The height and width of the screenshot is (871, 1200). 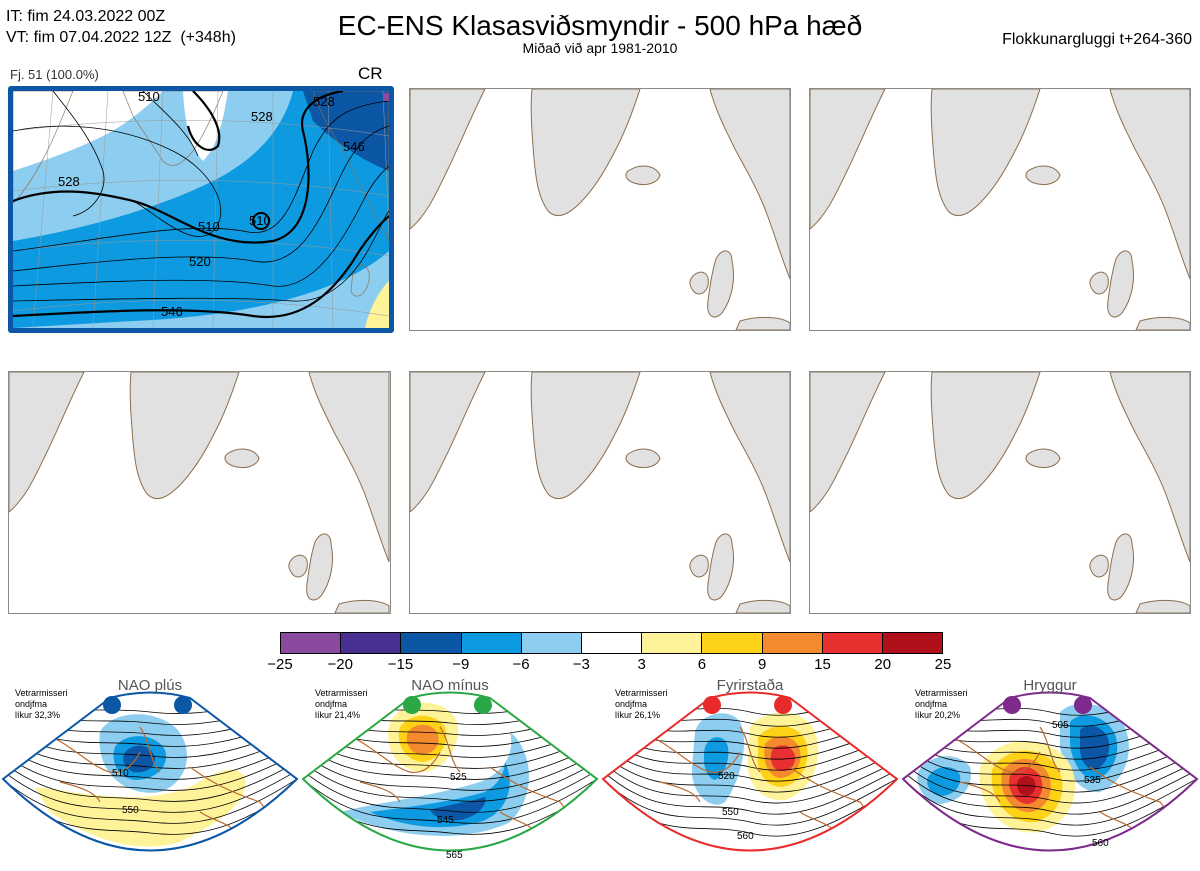 I want to click on regime-nao-plus-map: 510 550, so click(x=150, y=771).